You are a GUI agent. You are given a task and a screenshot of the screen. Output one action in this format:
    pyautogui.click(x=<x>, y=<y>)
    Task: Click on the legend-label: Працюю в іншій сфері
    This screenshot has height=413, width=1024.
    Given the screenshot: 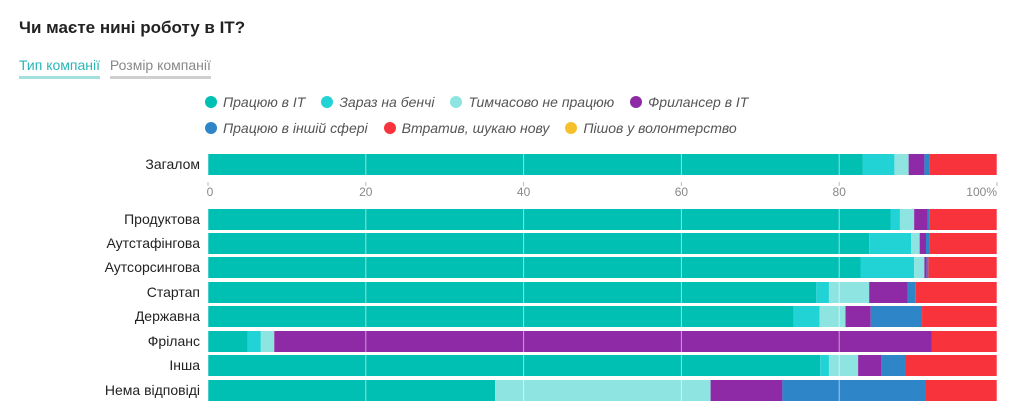 What is the action you would take?
    pyautogui.click(x=295, y=128)
    